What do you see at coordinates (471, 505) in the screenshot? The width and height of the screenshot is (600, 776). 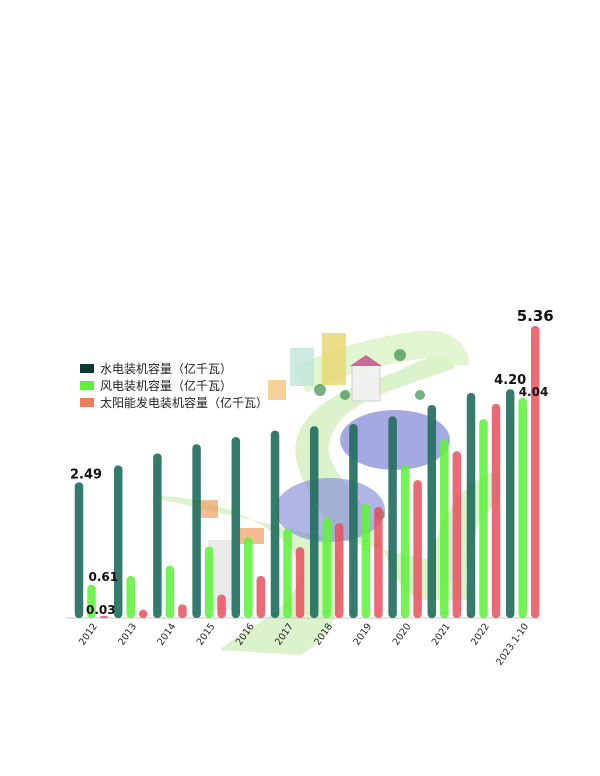 I see `bar-s0-2022` at bounding box center [471, 505].